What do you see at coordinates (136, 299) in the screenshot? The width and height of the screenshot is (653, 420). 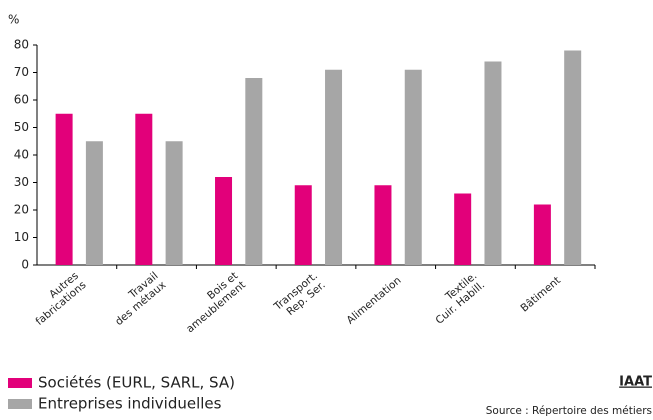 I see `x-tick-label: Travaildes métaux` at bounding box center [136, 299].